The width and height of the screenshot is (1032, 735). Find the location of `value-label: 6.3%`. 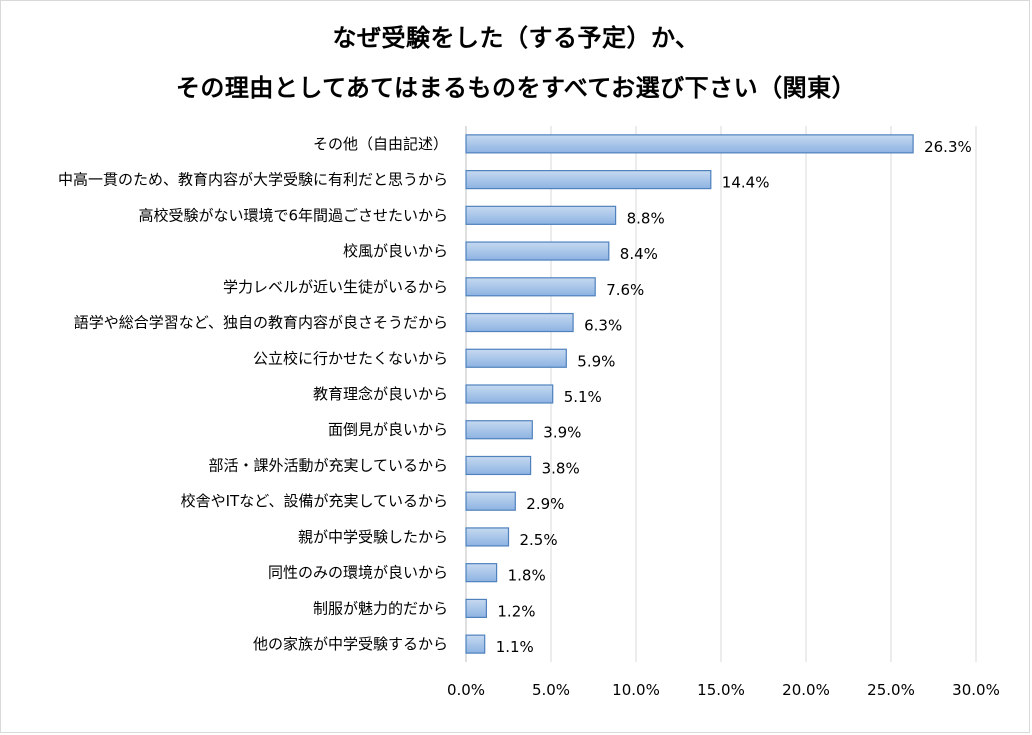

value-label: 6.3% is located at coordinates (603, 326).